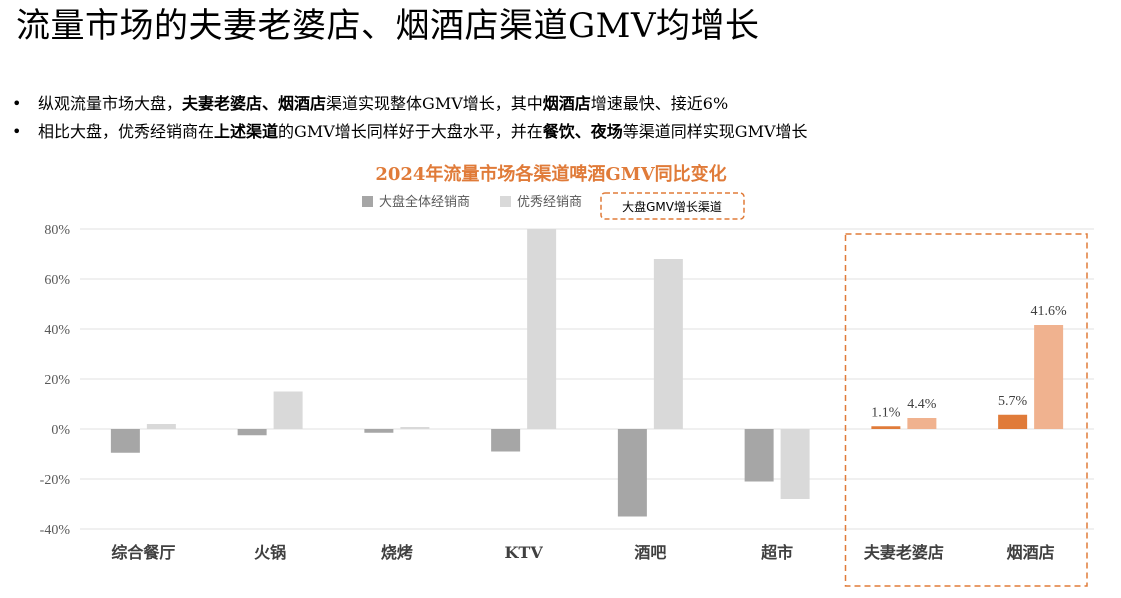 Image resolution: width=1121 pixels, height=598 pixels. I want to click on x-category-label: 酒吧, so click(650, 552).